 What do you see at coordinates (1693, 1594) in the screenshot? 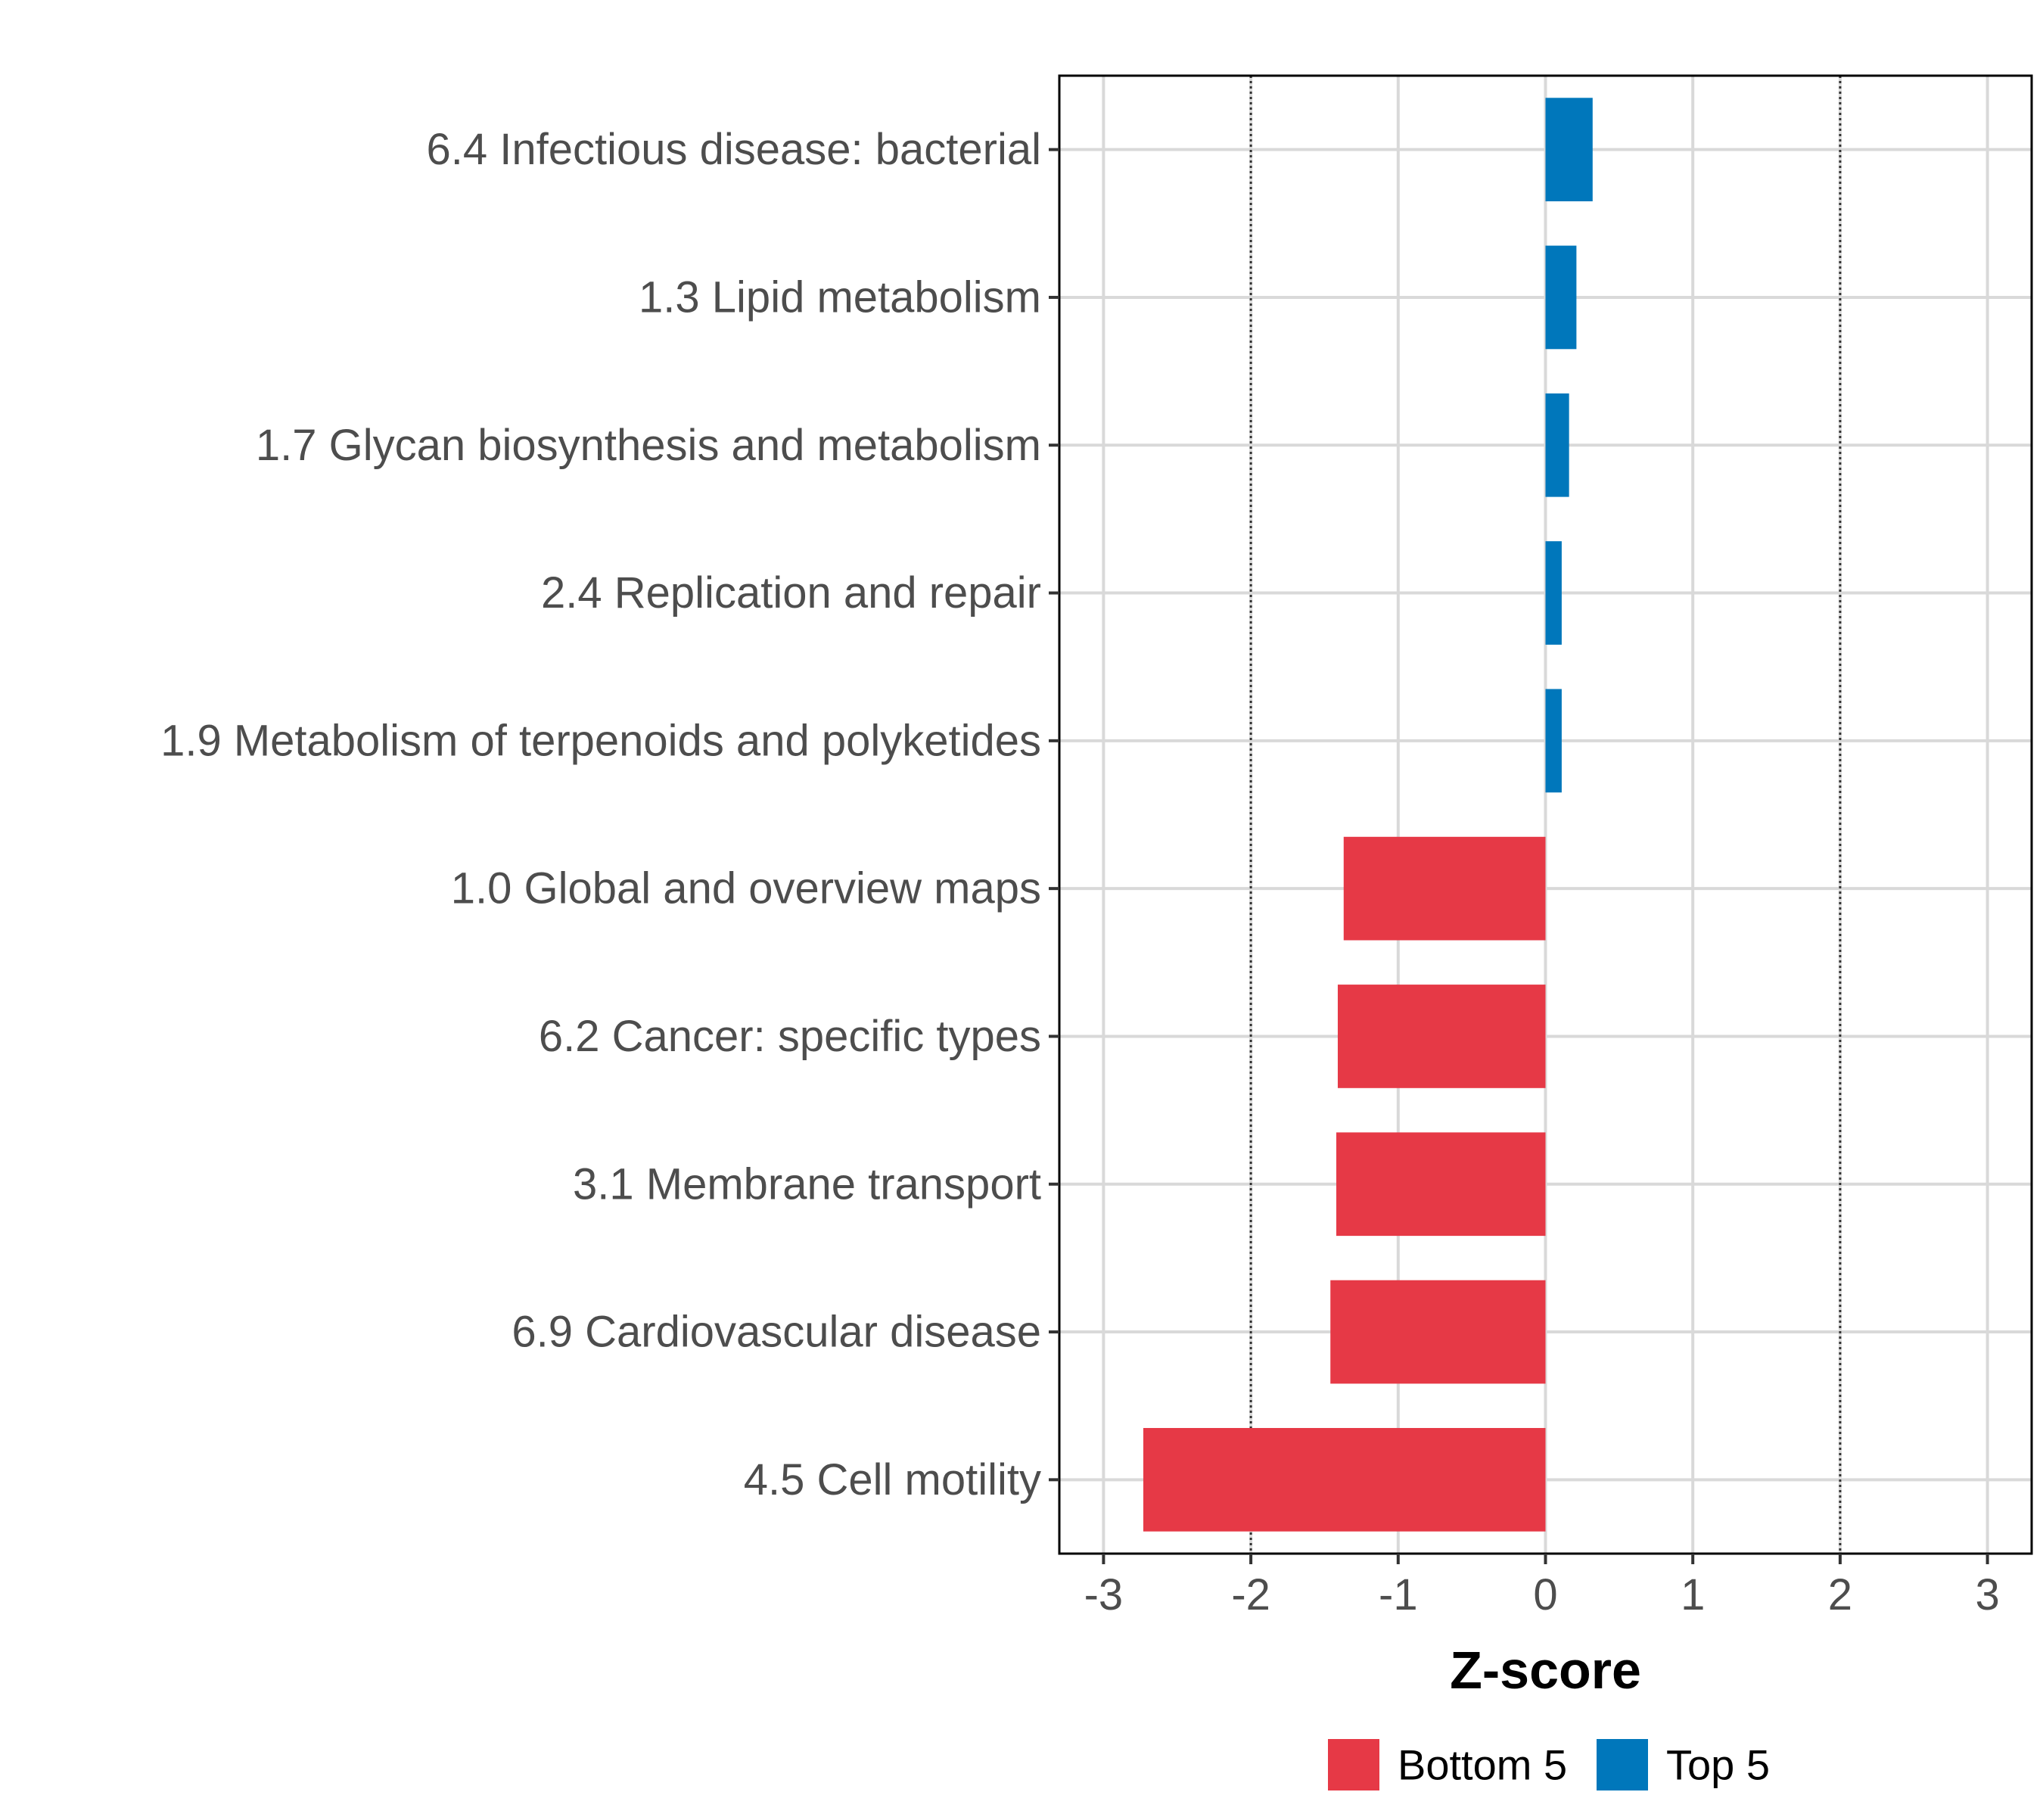
I see `x-tick-label: 1` at bounding box center [1693, 1594].